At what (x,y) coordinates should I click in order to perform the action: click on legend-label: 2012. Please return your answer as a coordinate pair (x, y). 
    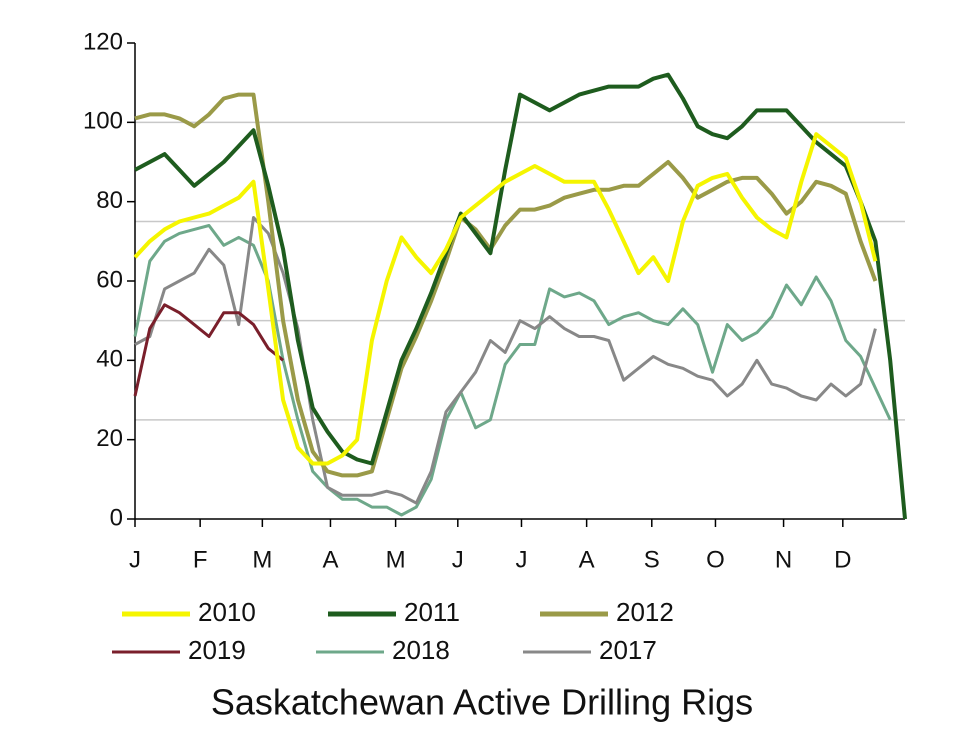
    Looking at the image, I should click on (645, 612).